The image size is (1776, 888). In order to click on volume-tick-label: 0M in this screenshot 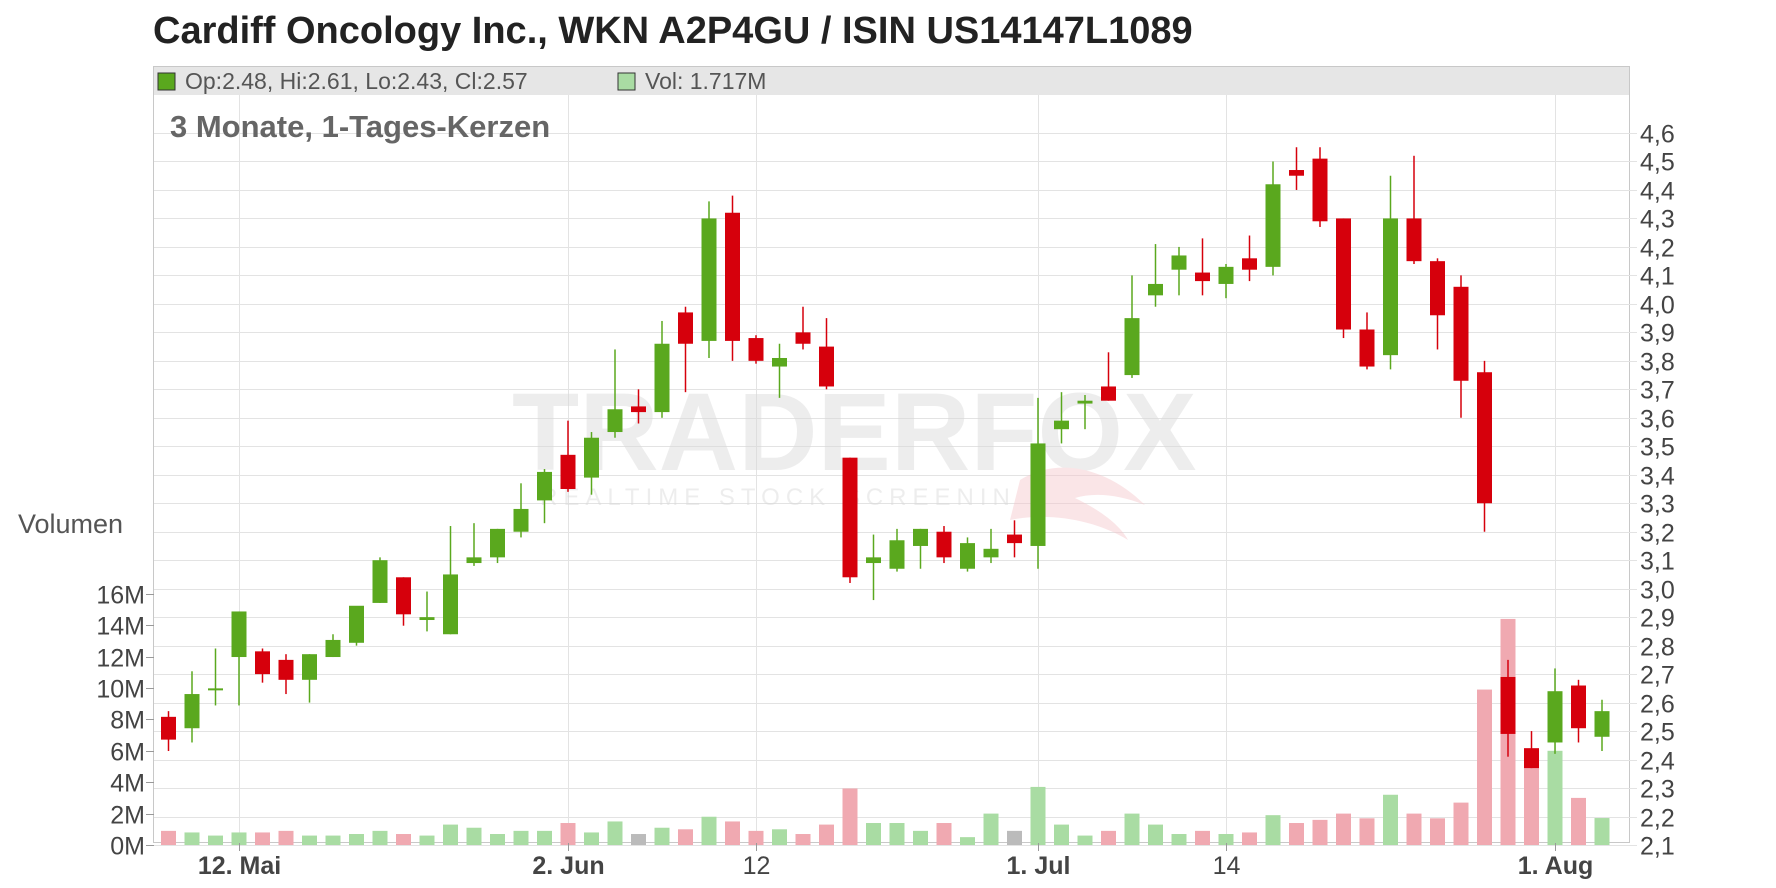, I will do `click(127, 847)`.